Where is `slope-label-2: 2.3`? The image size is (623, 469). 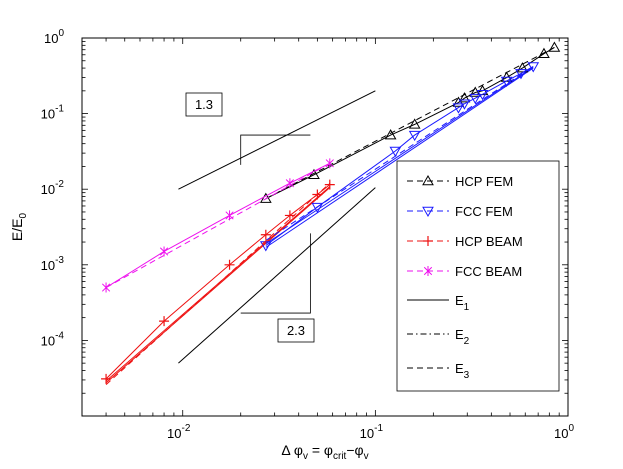
slope-label-2: 2.3 is located at coordinates (296, 330).